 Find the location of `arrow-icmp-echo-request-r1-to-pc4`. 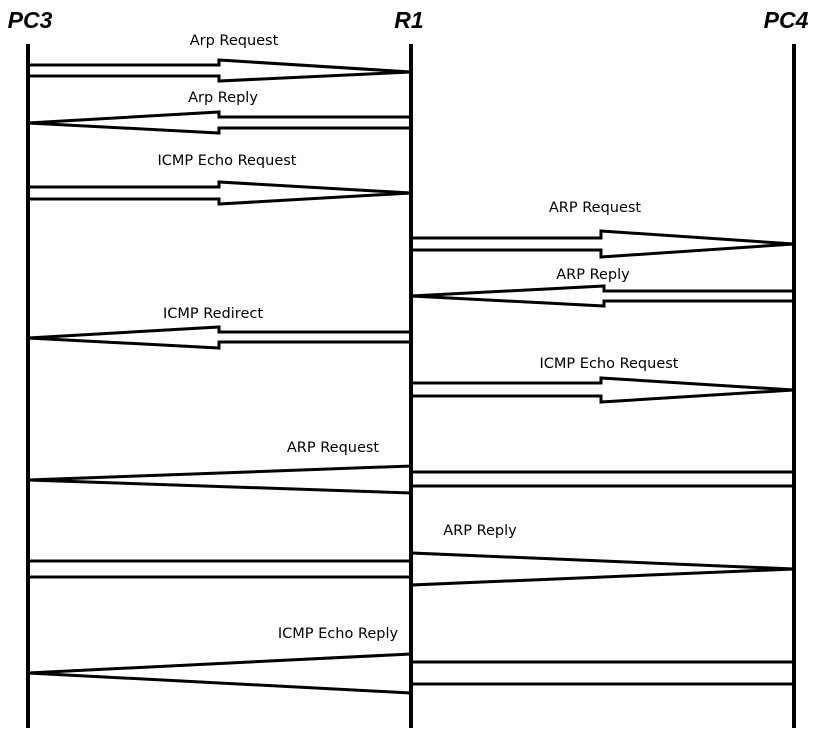

arrow-icmp-echo-request-r1-to-pc4 is located at coordinates (602, 390).